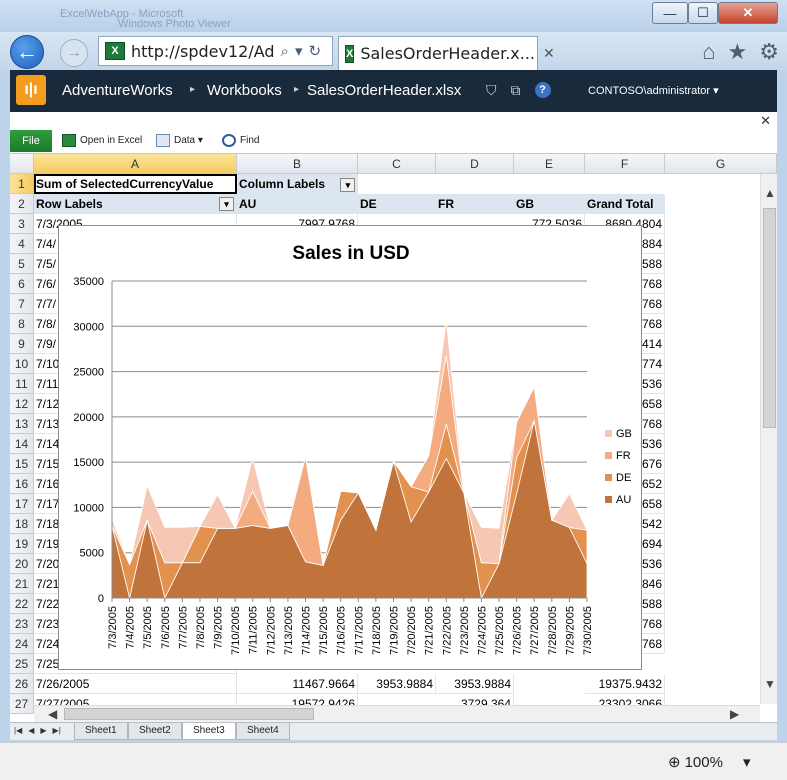 This screenshot has height=780, width=787. I want to click on file-button: File, so click(31, 141).